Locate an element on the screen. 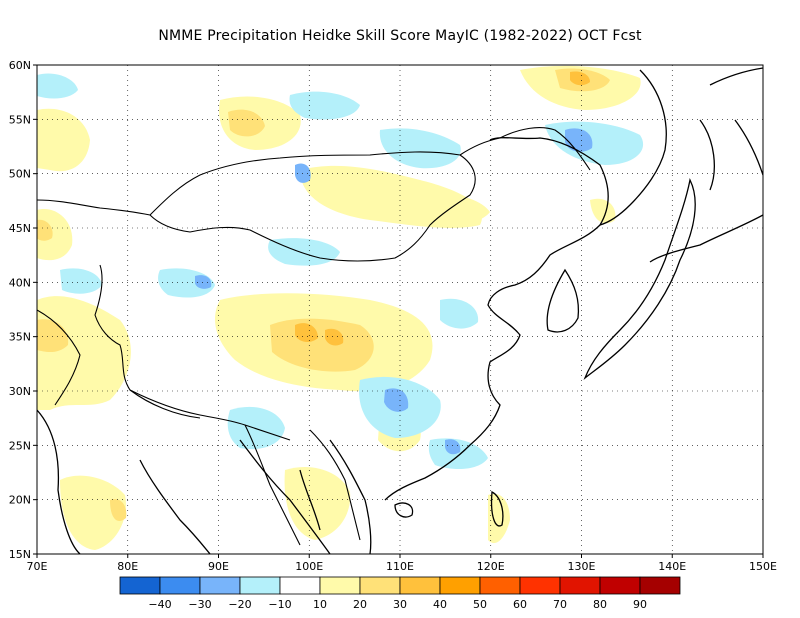 This screenshot has width=800, height=618. coastline-taiwan is located at coordinates (497, 508).